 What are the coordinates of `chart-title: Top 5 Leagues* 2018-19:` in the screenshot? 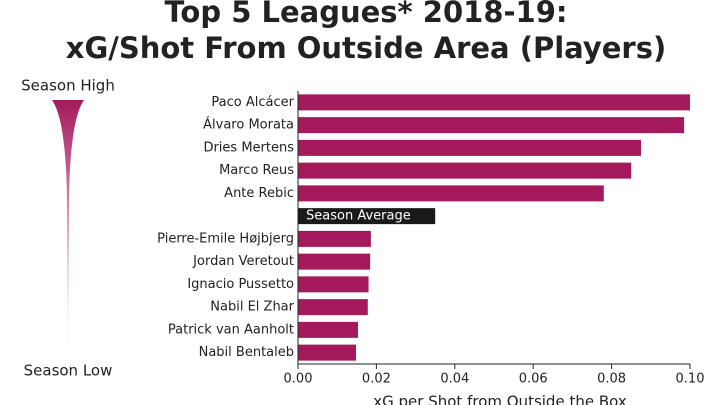 It's located at (366, 14).